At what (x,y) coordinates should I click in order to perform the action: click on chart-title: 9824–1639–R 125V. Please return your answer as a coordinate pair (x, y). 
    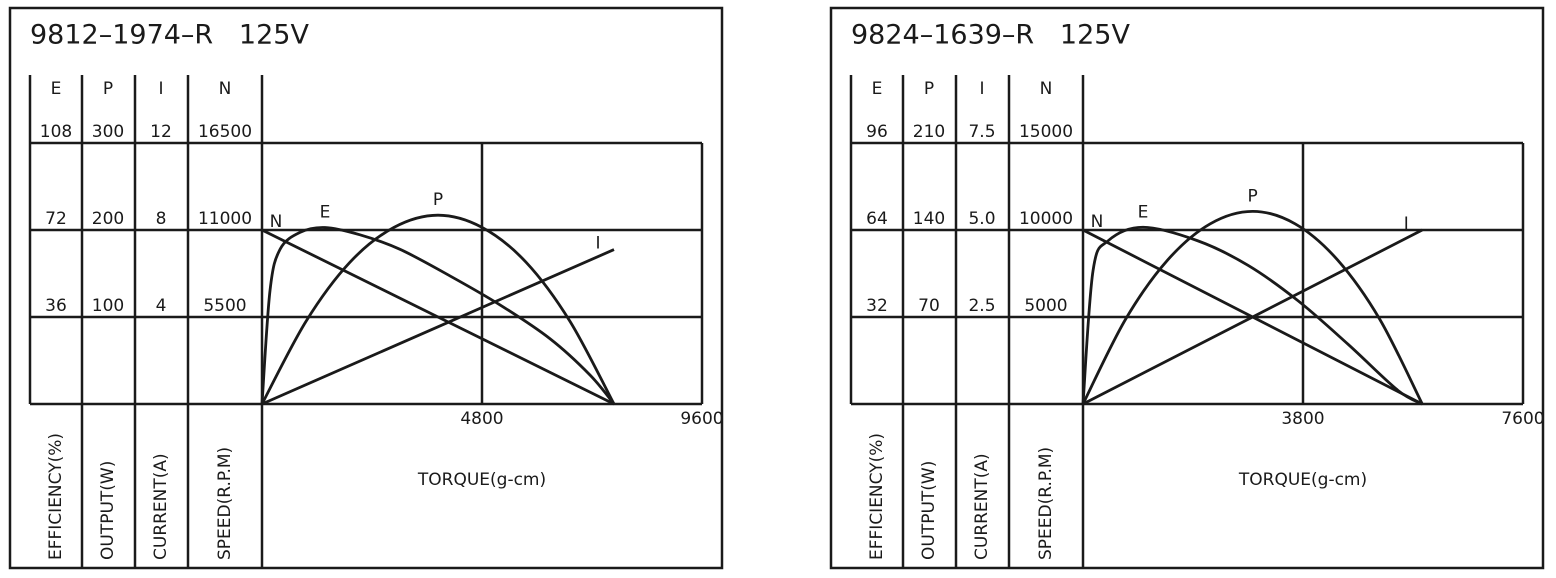
    Looking at the image, I should click on (990, 35).